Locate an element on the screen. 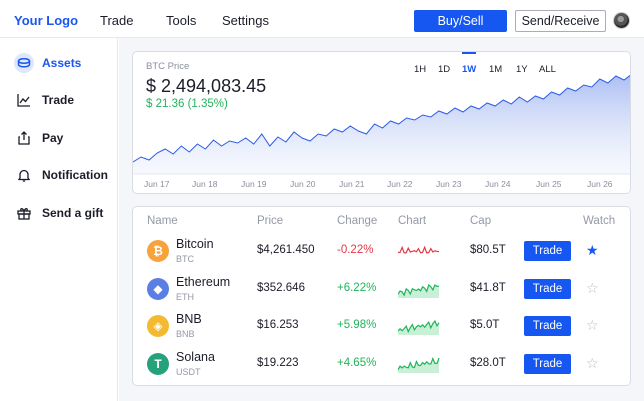  coin-glyph: ₿ is located at coordinates (158, 251).